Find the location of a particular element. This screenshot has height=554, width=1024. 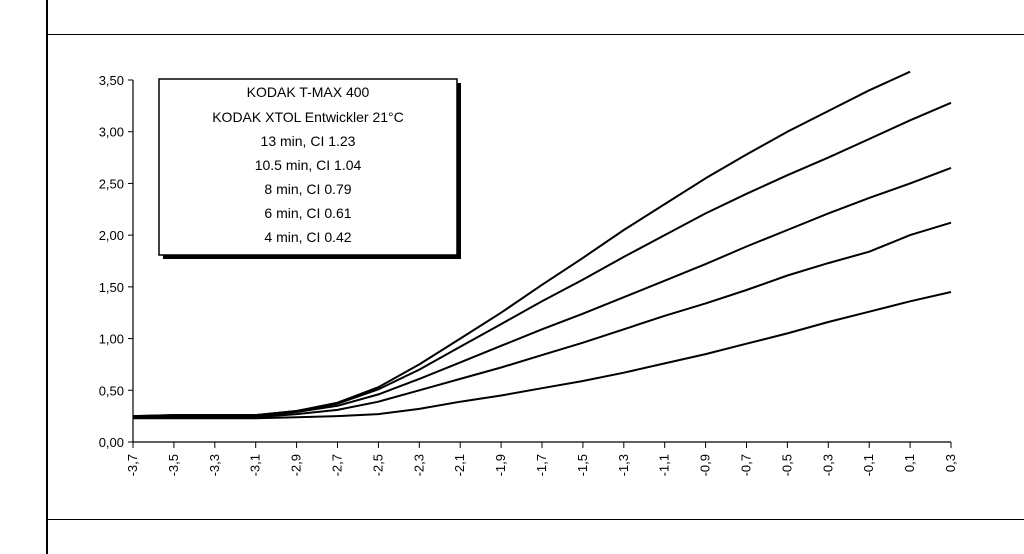

y-tick-label: 2,50 is located at coordinates (111, 183).